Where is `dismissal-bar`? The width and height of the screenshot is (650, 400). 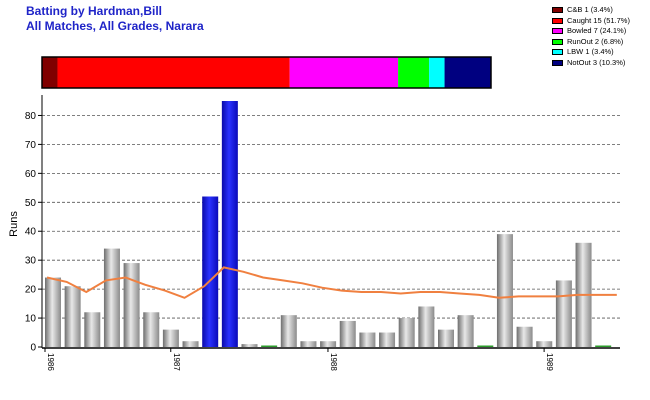
dismissal-bar is located at coordinates (266, 72).